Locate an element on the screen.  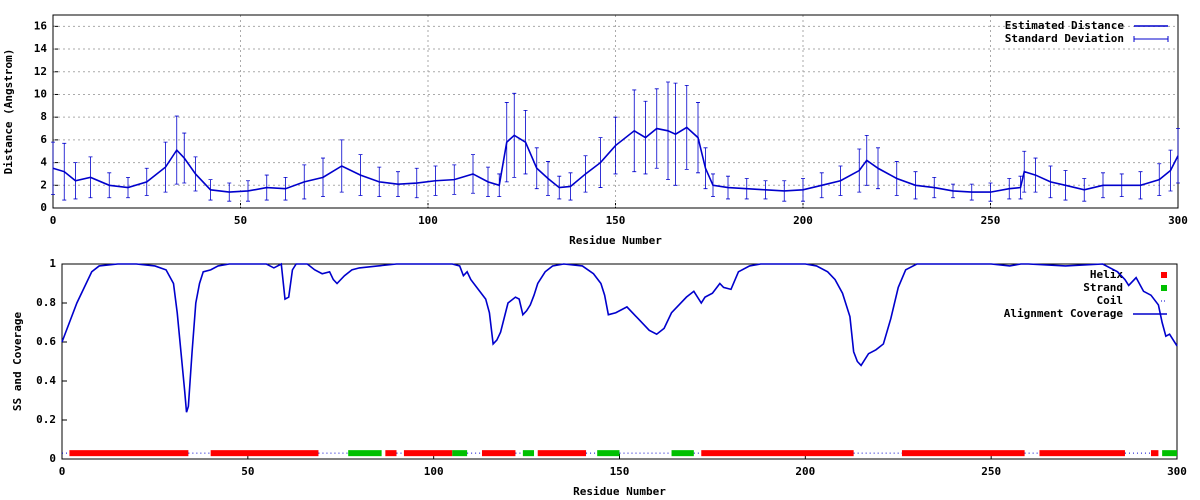
legend-label: Estimated Distance is located at coordinates (1065, 25).